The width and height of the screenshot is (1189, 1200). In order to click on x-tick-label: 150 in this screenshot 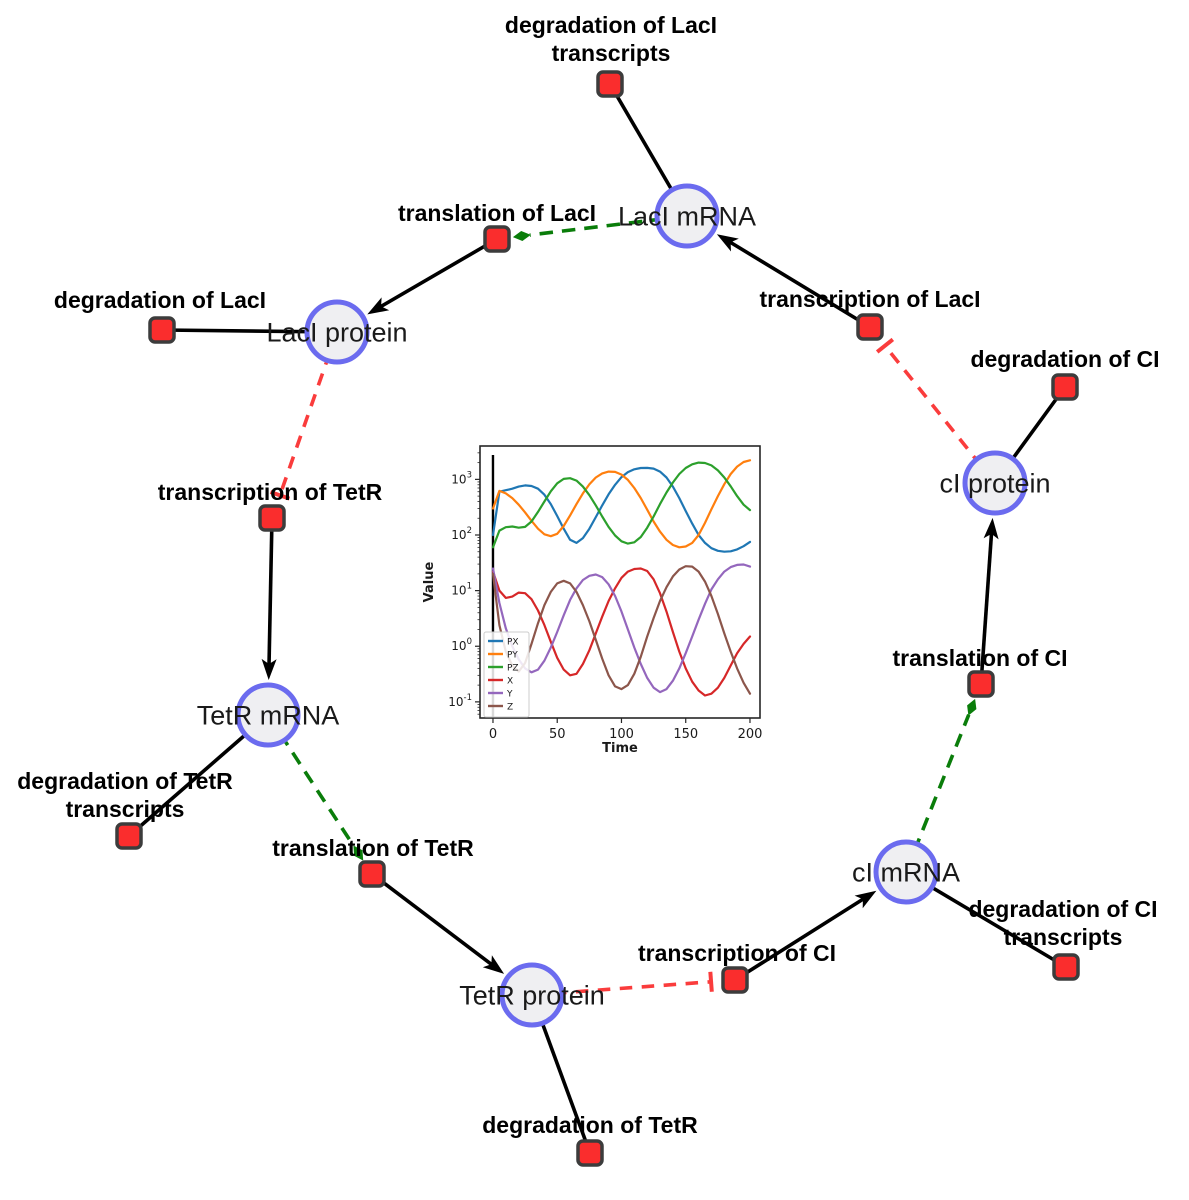, I will do `click(685, 734)`.